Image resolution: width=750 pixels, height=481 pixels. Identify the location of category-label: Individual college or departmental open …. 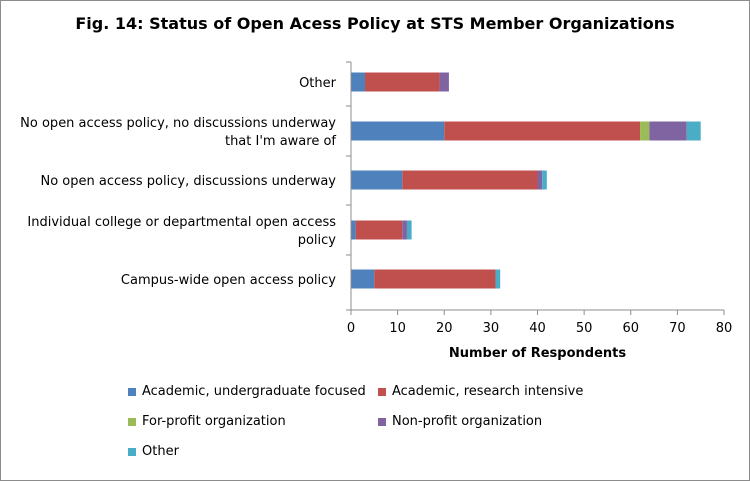
(181, 222).